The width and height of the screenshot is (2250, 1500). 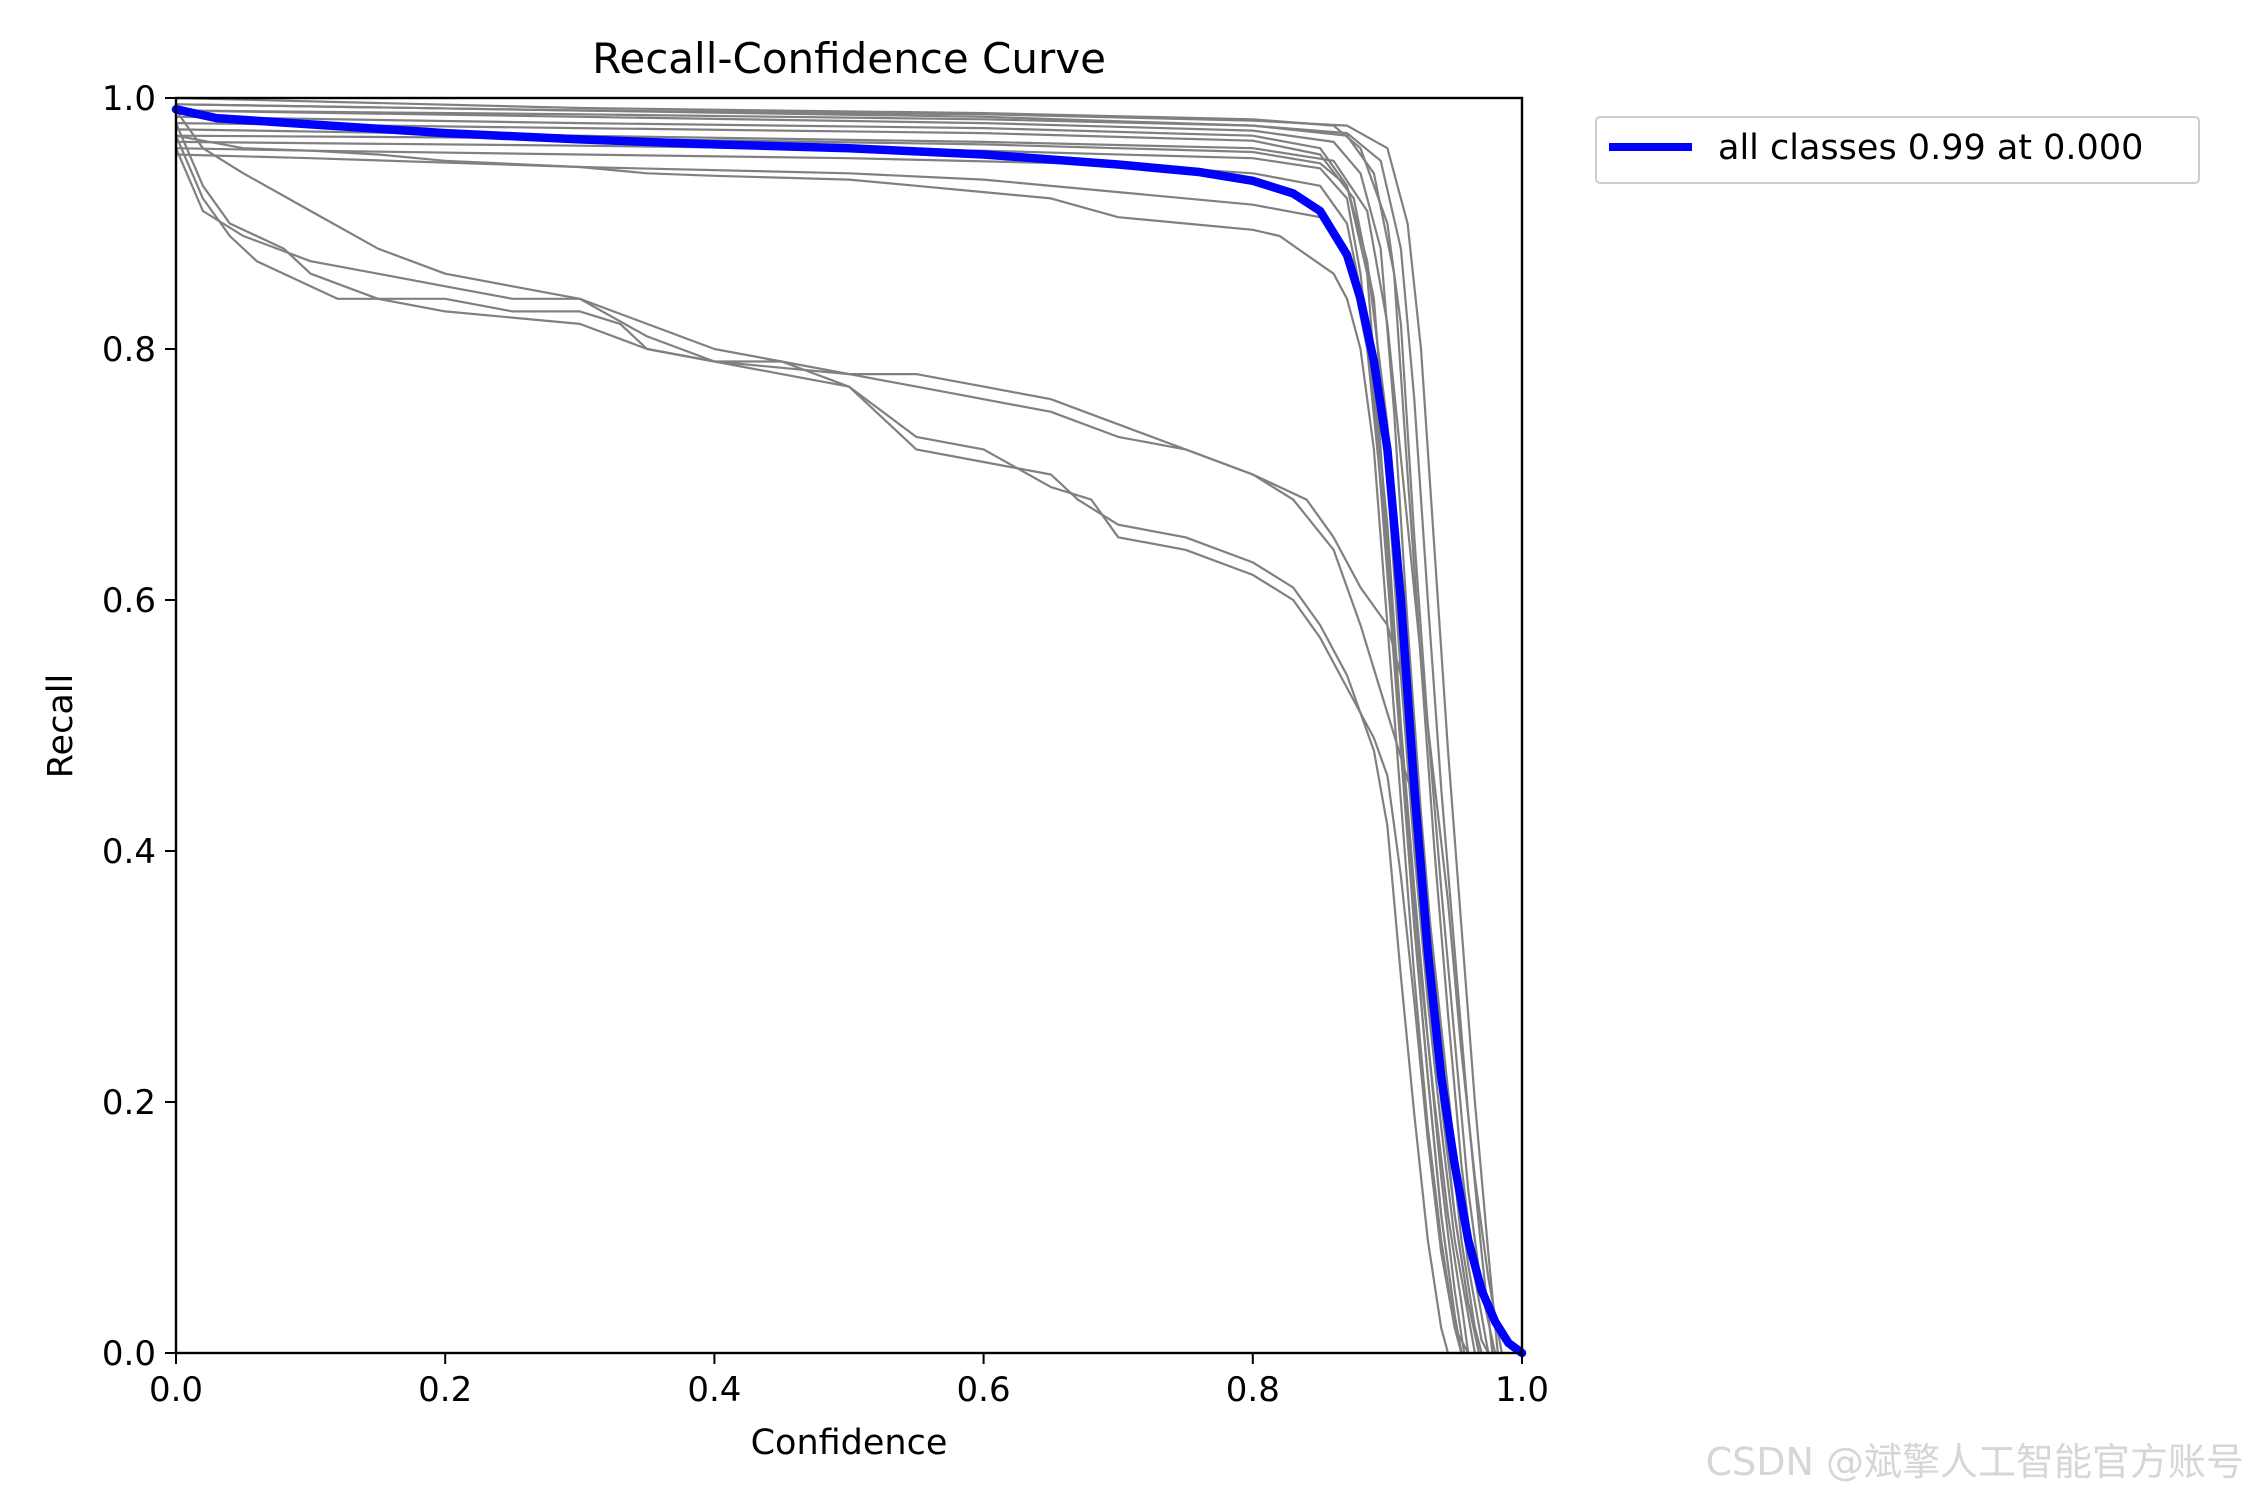 What do you see at coordinates (849, 1443) in the screenshot?
I see `x-axis-label: Confidence` at bounding box center [849, 1443].